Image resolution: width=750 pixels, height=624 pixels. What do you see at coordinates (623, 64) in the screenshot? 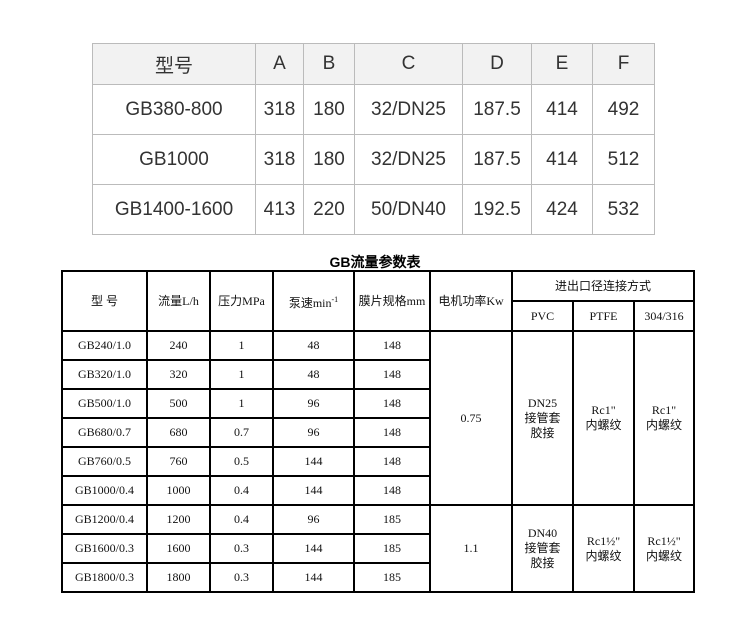
I see `header-f: F` at bounding box center [623, 64].